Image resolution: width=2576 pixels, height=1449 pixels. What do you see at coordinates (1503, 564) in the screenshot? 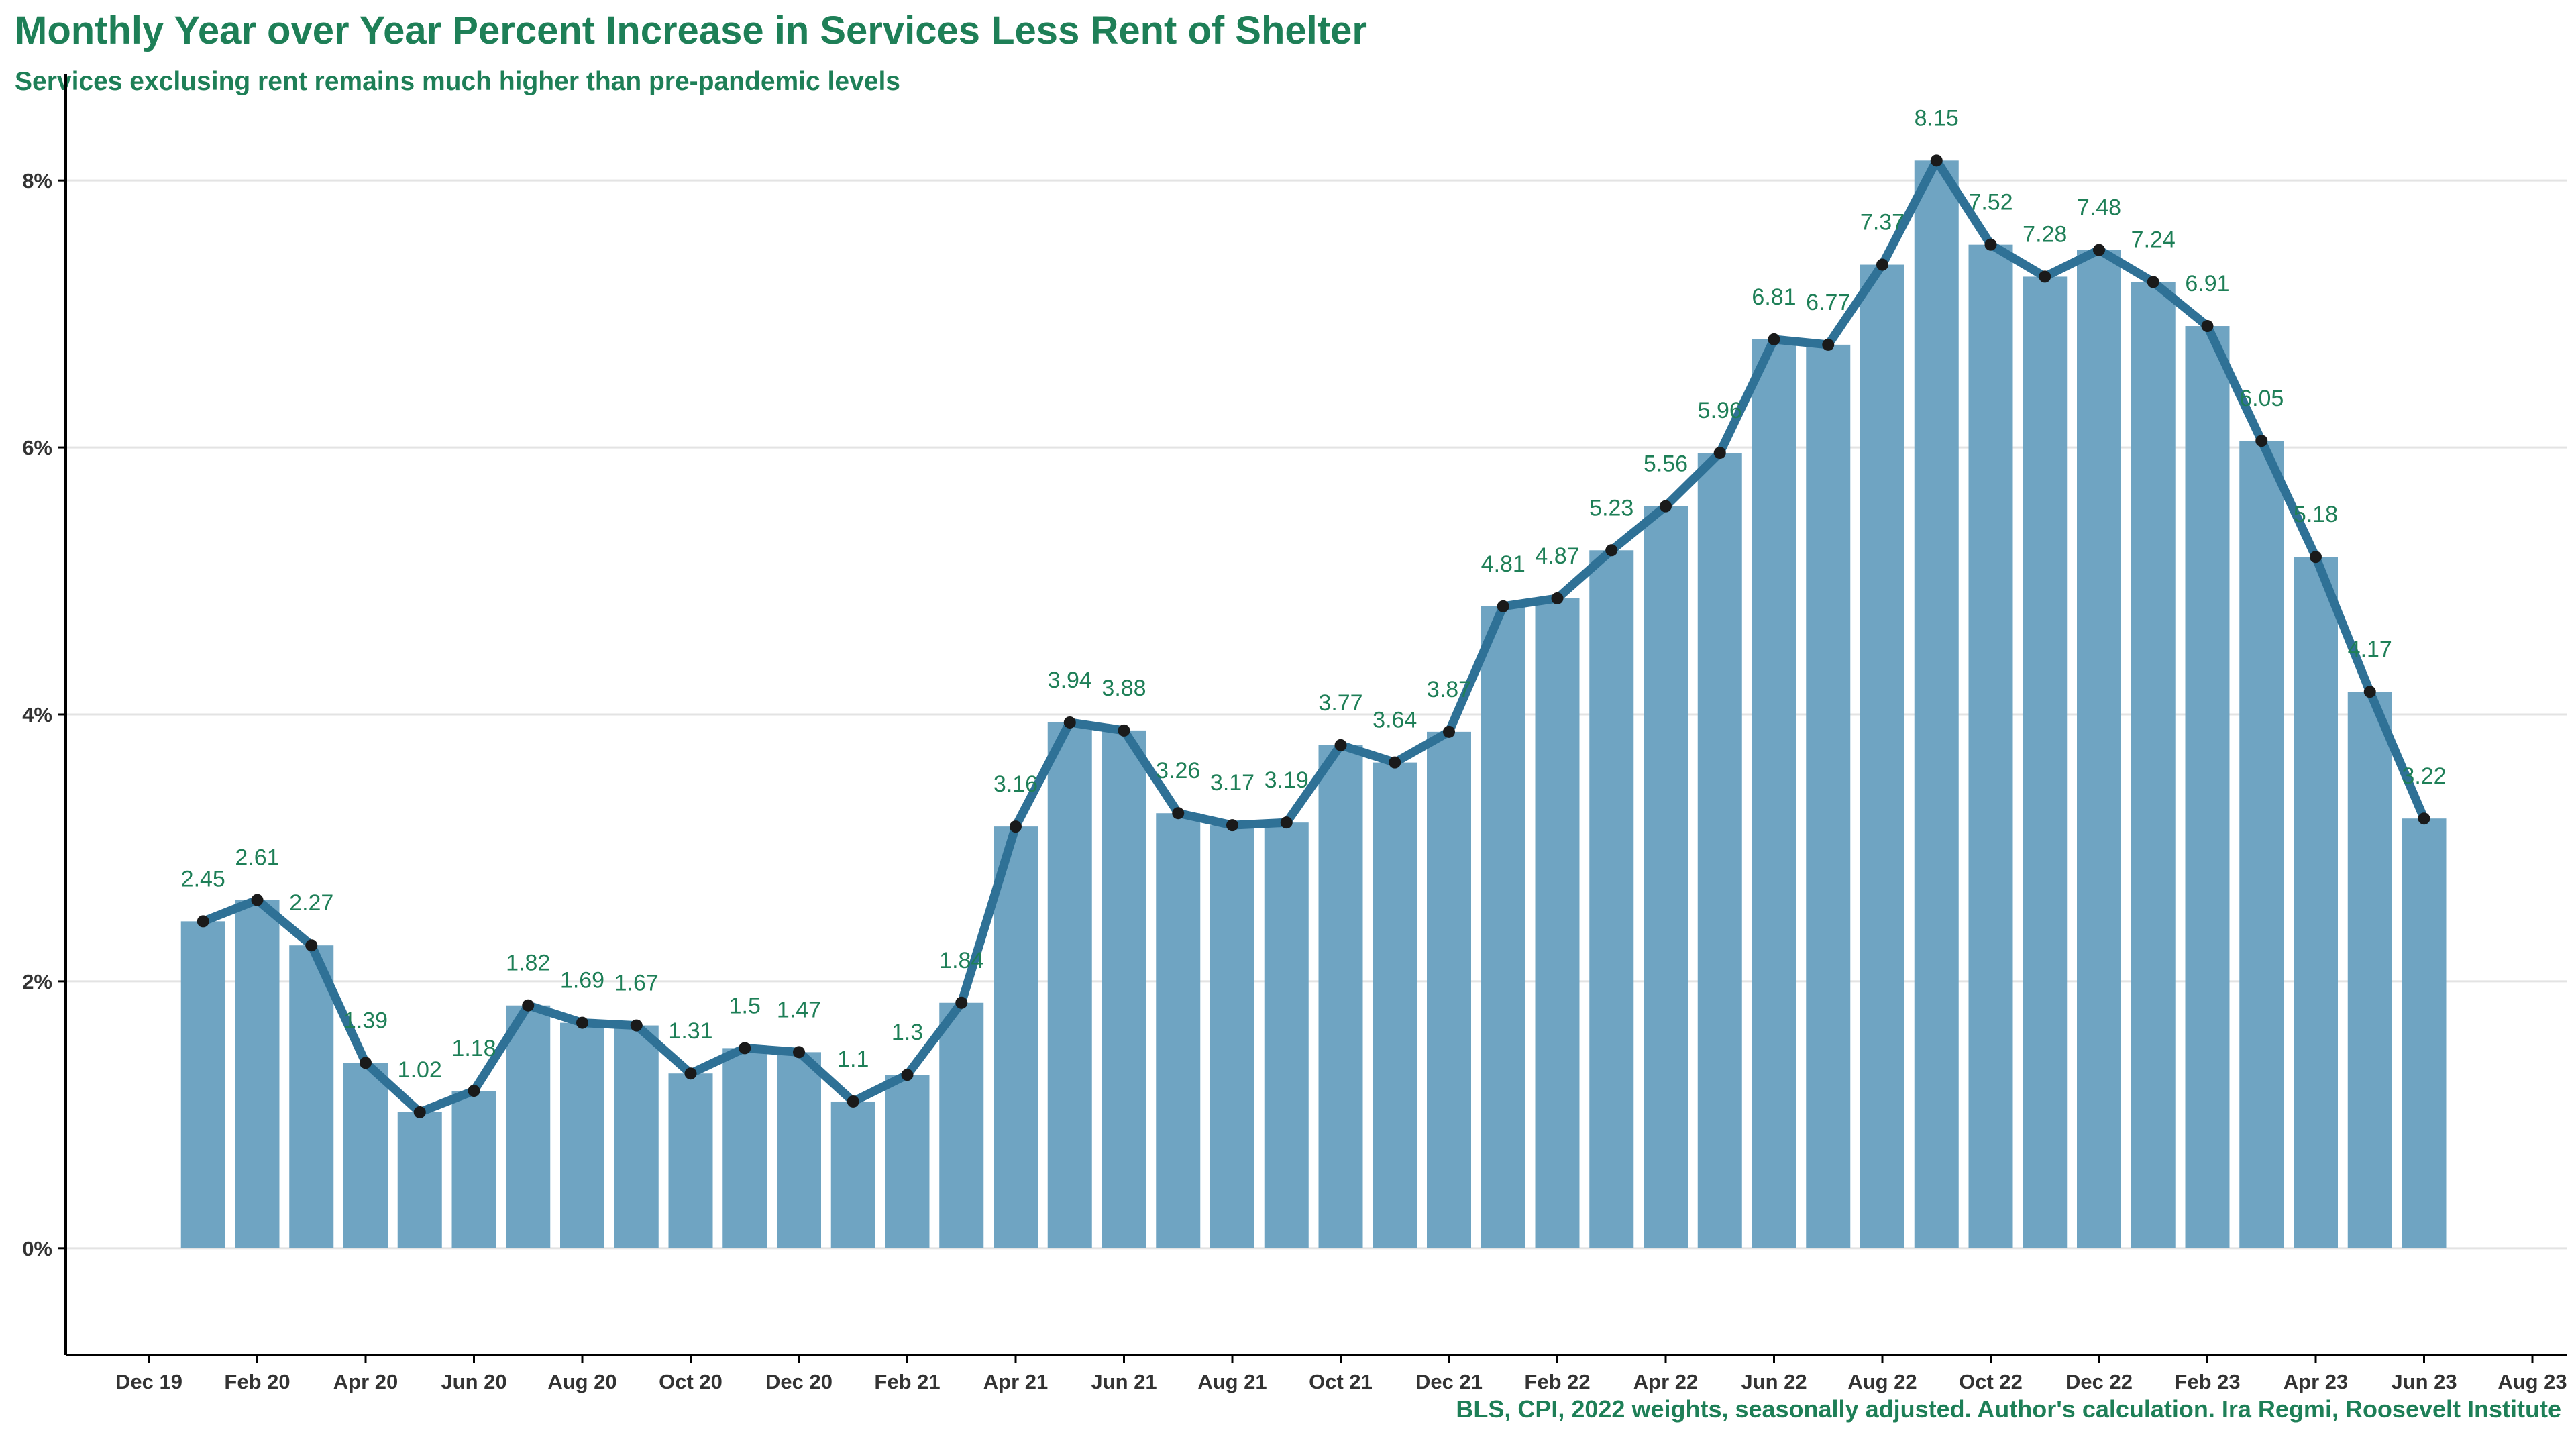
I see `data-label: 4.81` at bounding box center [1503, 564].